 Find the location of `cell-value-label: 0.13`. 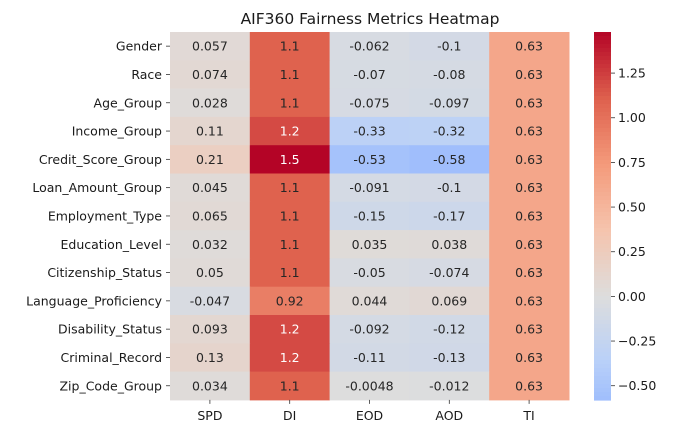

cell-value-label: 0.13 is located at coordinates (210, 357).